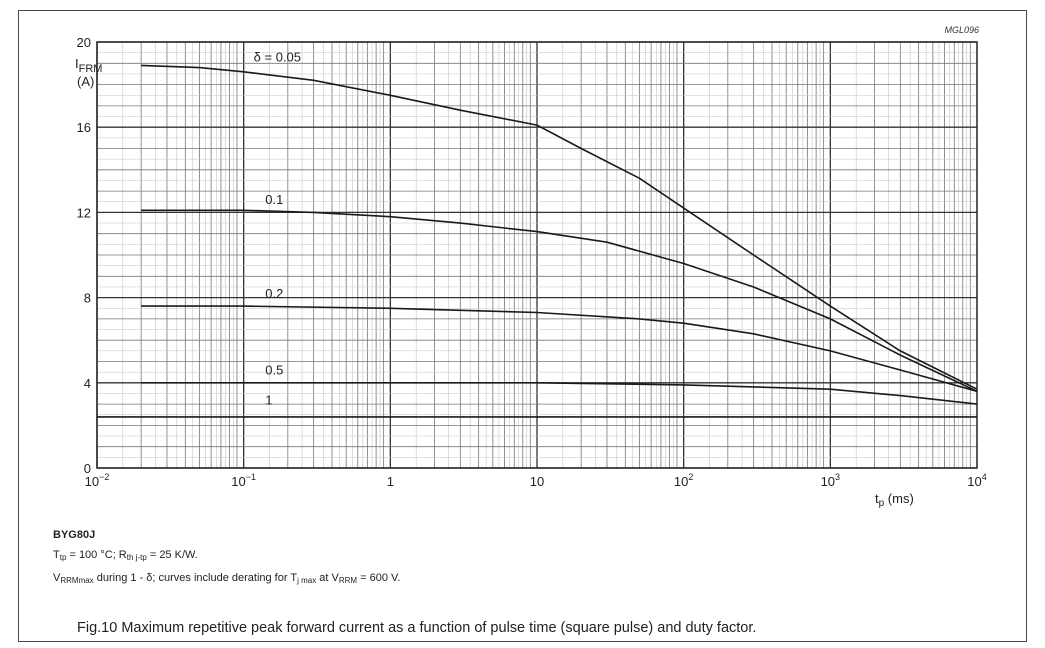 Image resolution: width=1045 pixels, height=648 pixels. What do you see at coordinates (268, 399) in the screenshot?
I see `curve-label: 1` at bounding box center [268, 399].